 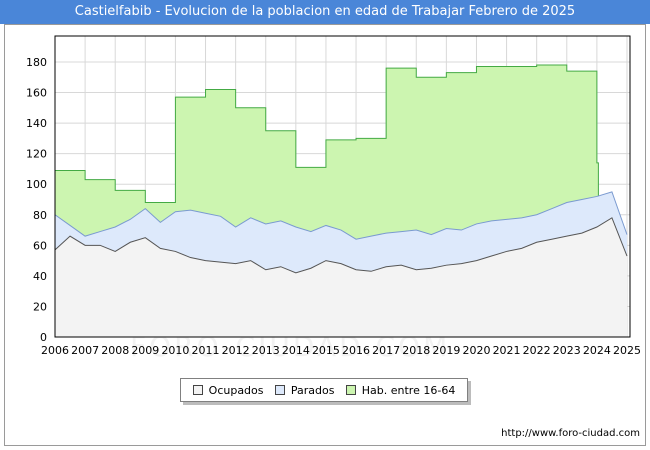 What do you see at coordinates (40, 215) in the screenshot?
I see `y-tick-label: 80` at bounding box center [40, 215].